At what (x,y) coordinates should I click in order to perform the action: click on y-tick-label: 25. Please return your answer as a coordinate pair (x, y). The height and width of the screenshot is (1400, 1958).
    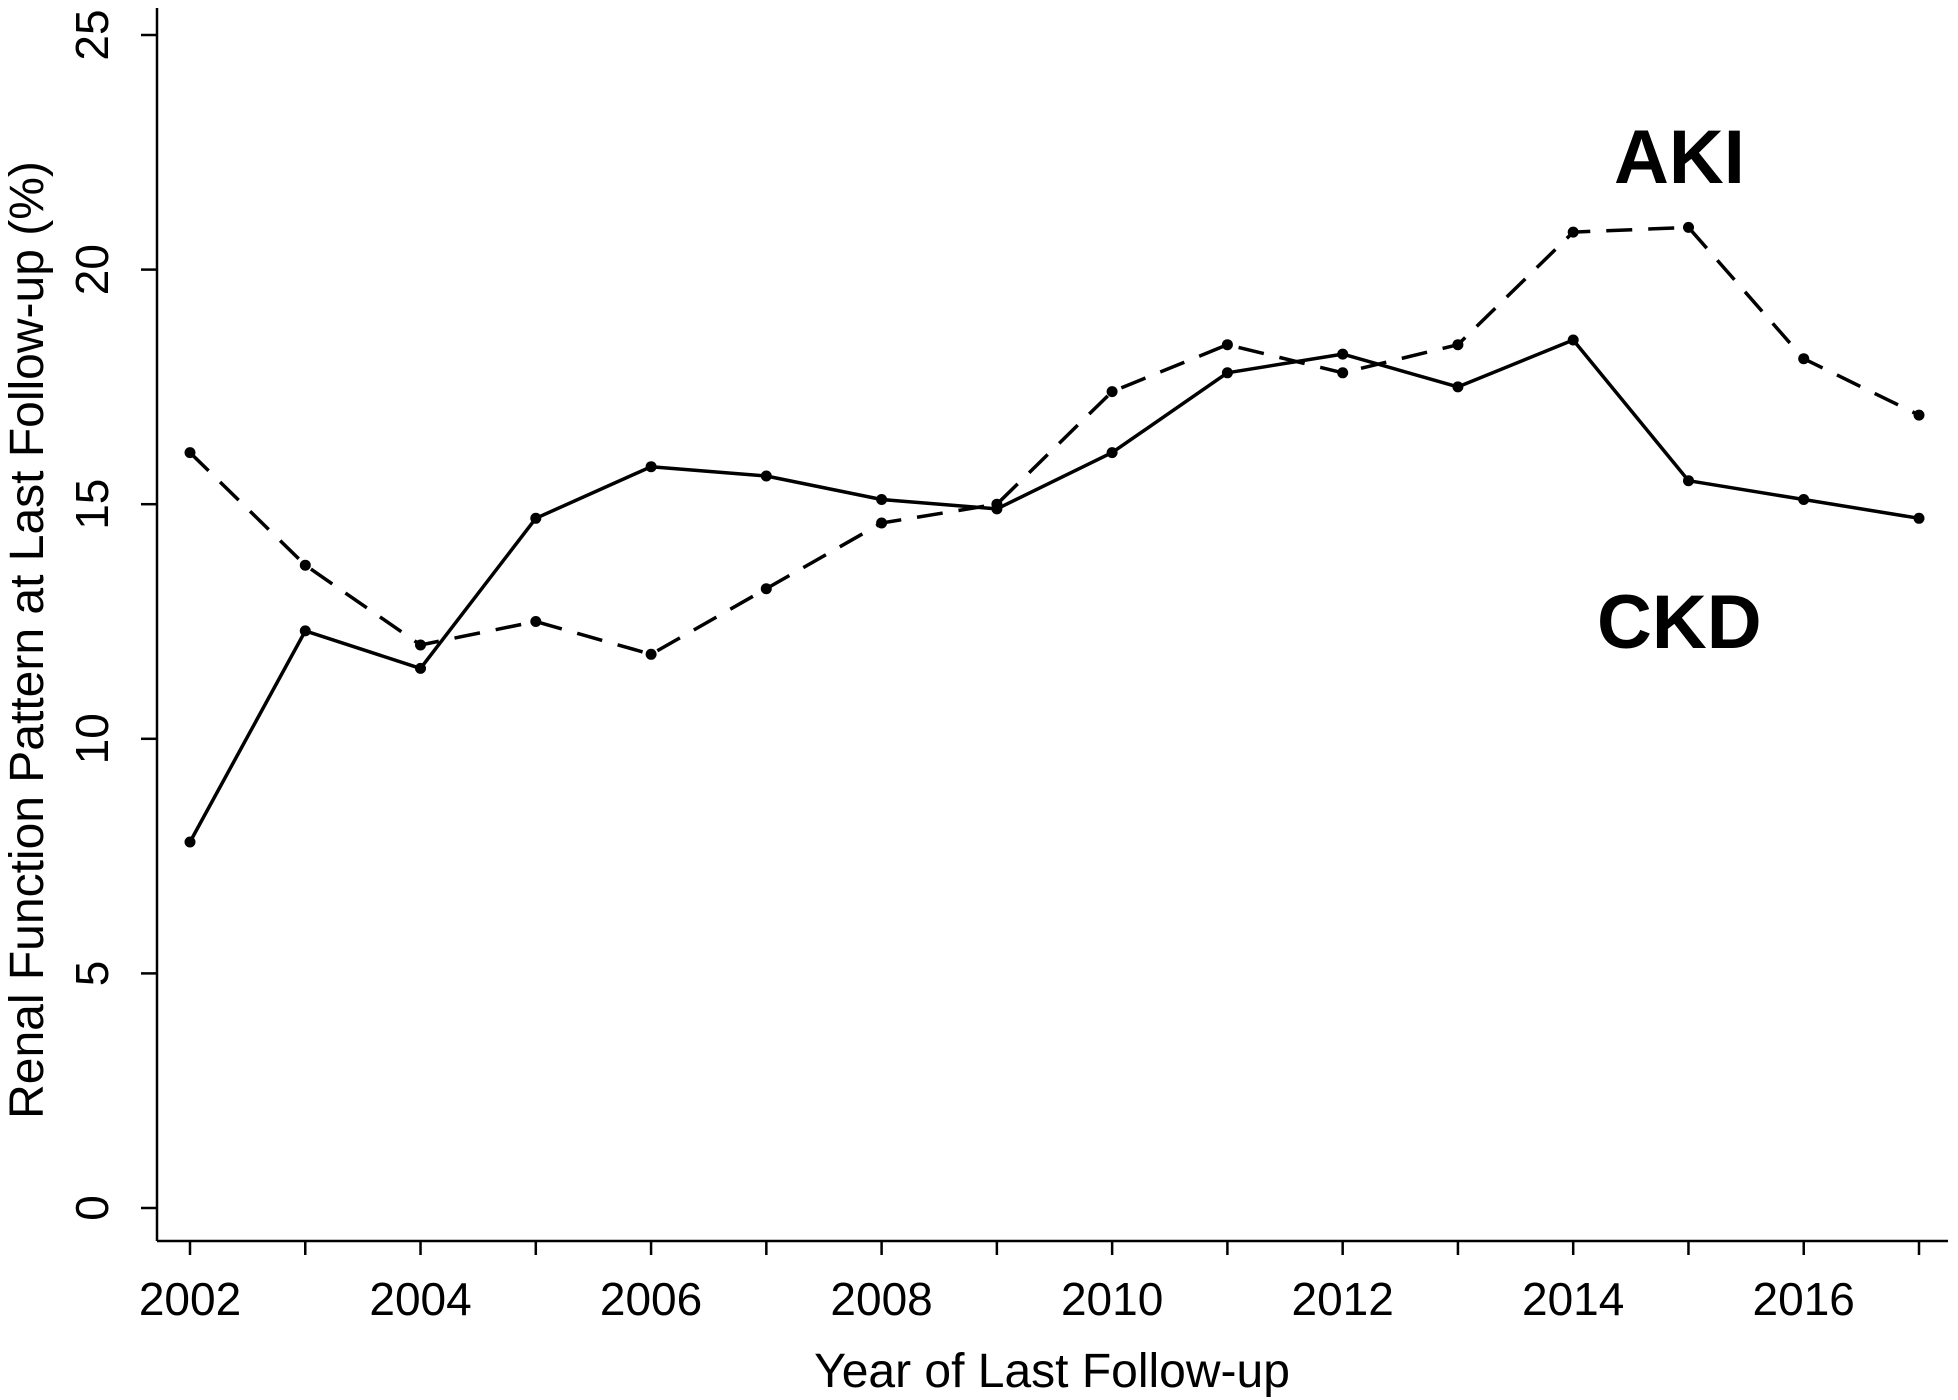
    Looking at the image, I should click on (92, 34).